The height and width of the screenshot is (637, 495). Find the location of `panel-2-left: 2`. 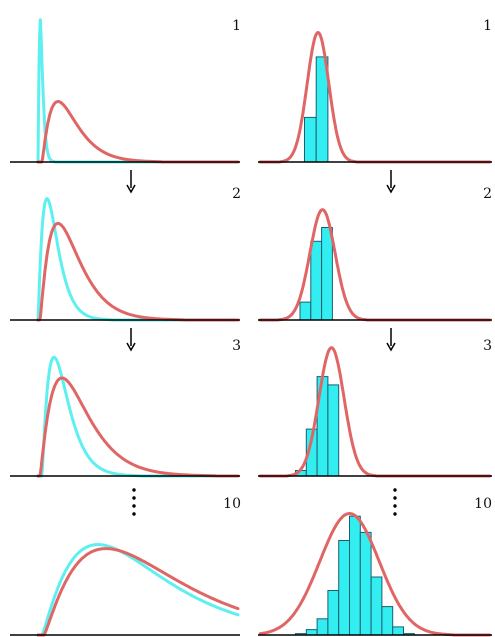

panel-2-left: 2 is located at coordinates (125, 254).